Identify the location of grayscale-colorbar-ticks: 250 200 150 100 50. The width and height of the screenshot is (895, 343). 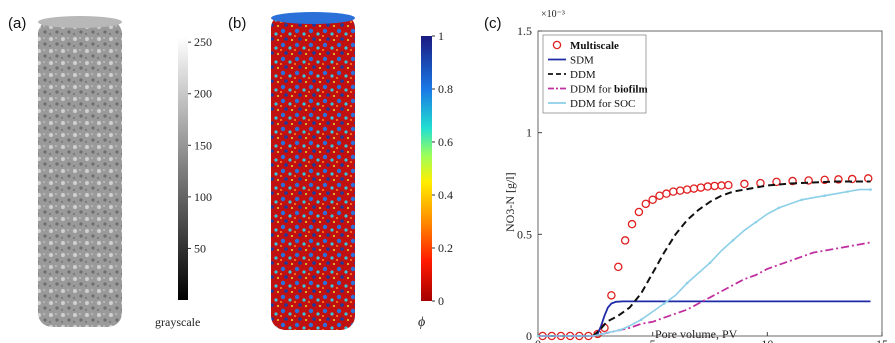
(200, 145).